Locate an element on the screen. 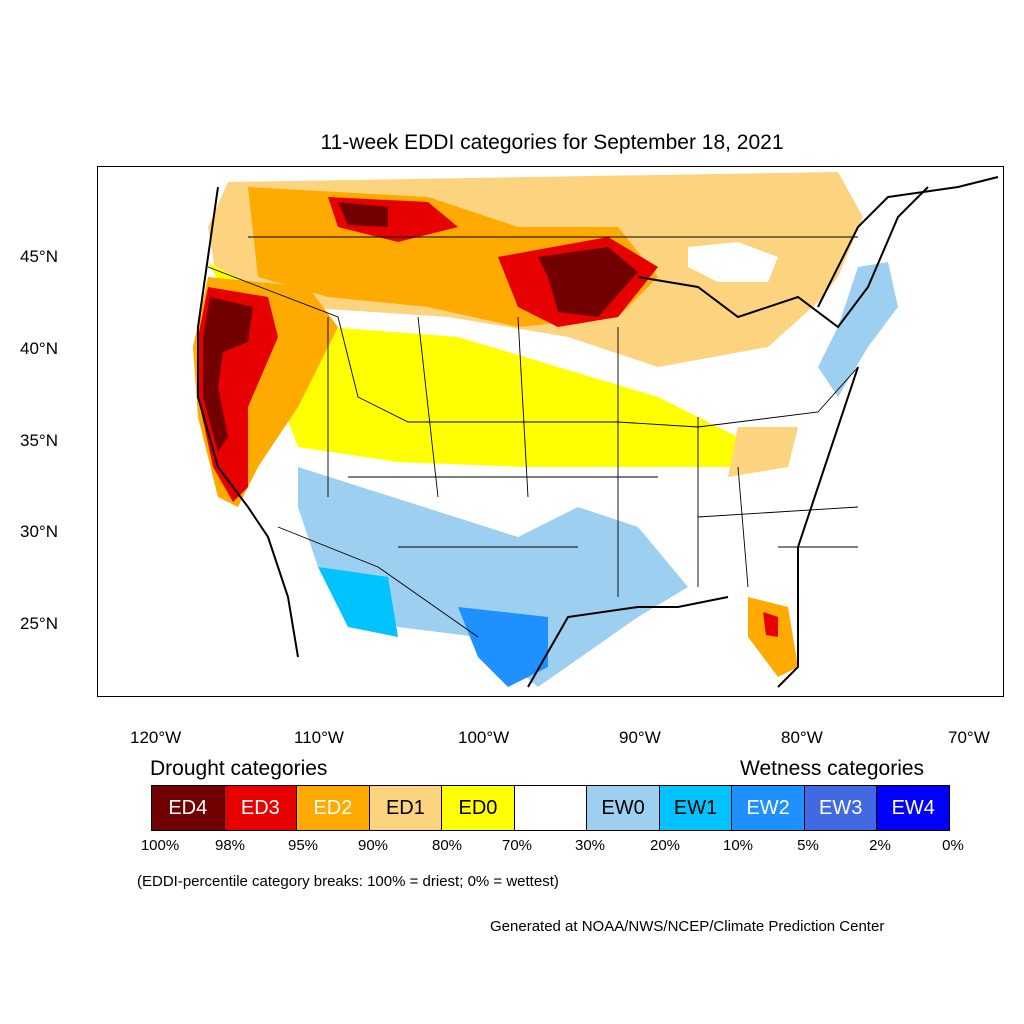 The image size is (1024, 1024). west-coast-ed4 is located at coordinates (228, 374).